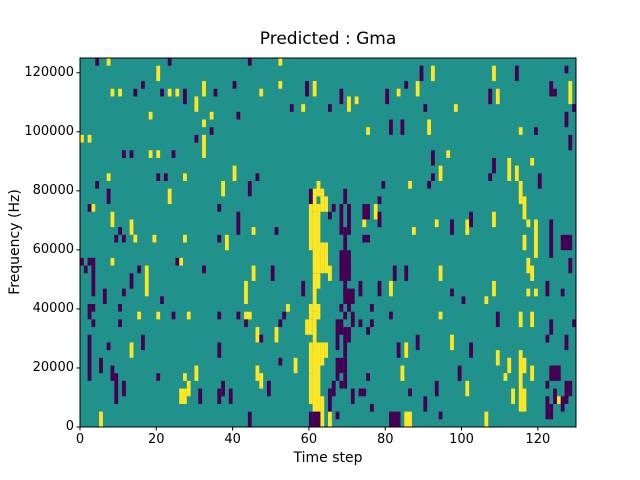  What do you see at coordinates (328, 458) in the screenshot?
I see `x-axis-label: Time step` at bounding box center [328, 458].